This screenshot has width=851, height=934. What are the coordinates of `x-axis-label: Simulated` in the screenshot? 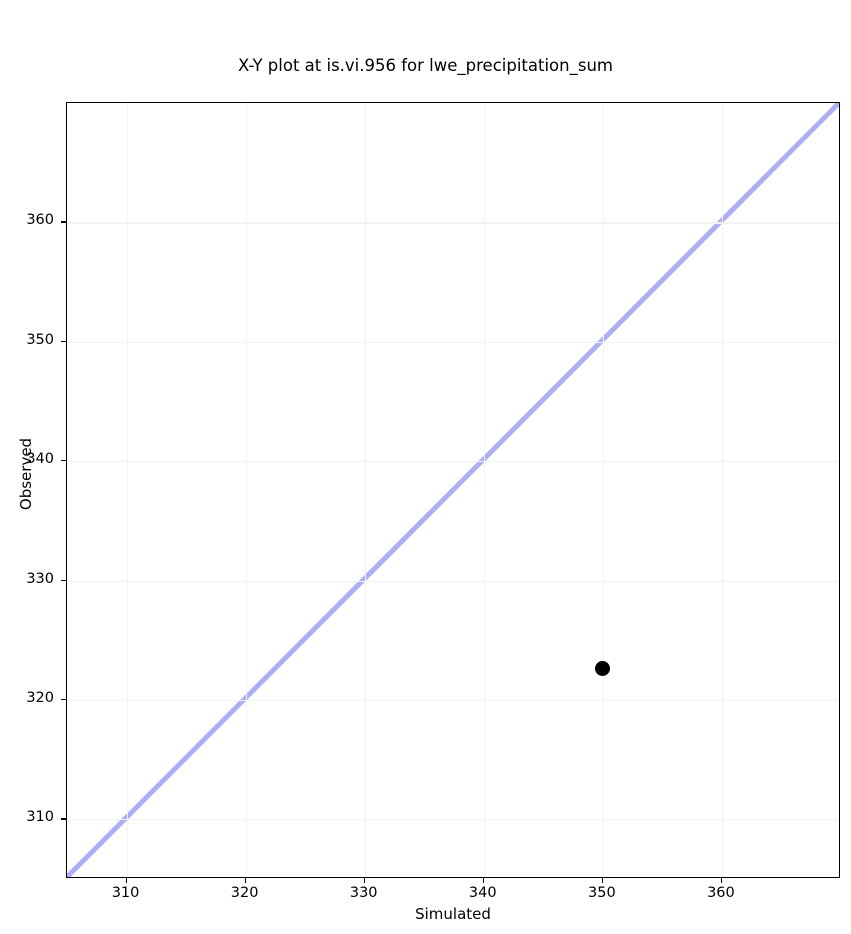 It's located at (453, 914).